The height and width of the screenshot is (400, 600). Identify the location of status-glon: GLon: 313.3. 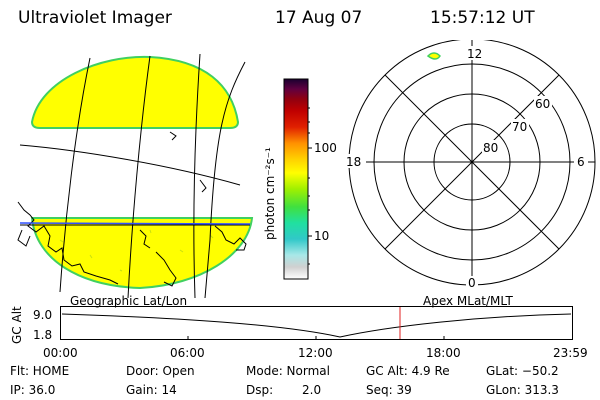
(522, 390).